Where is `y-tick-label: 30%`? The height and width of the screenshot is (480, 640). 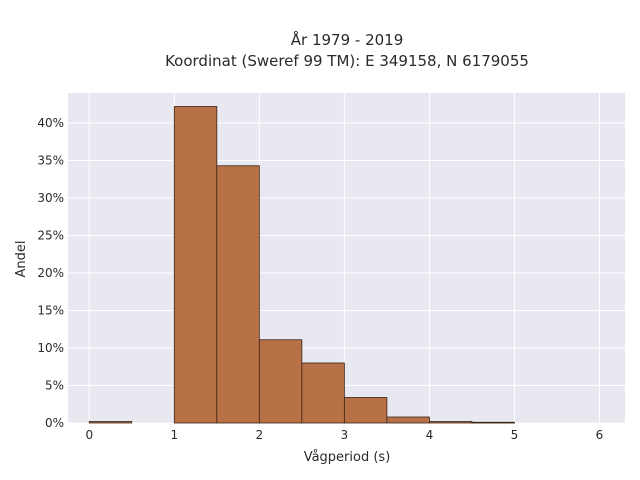 y-tick-label: 30% is located at coordinates (50, 198).